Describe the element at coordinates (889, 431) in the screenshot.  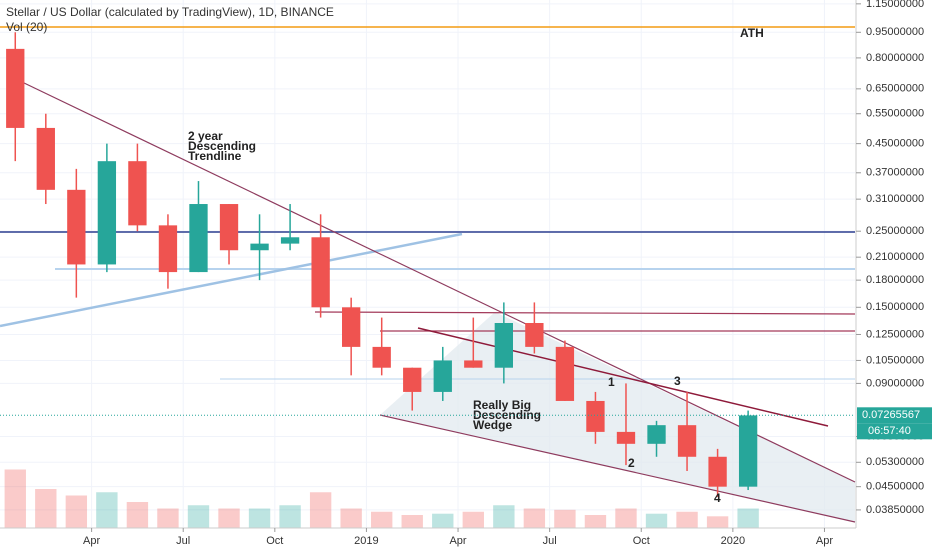
I see `countdown: 06:57:40` at that location.